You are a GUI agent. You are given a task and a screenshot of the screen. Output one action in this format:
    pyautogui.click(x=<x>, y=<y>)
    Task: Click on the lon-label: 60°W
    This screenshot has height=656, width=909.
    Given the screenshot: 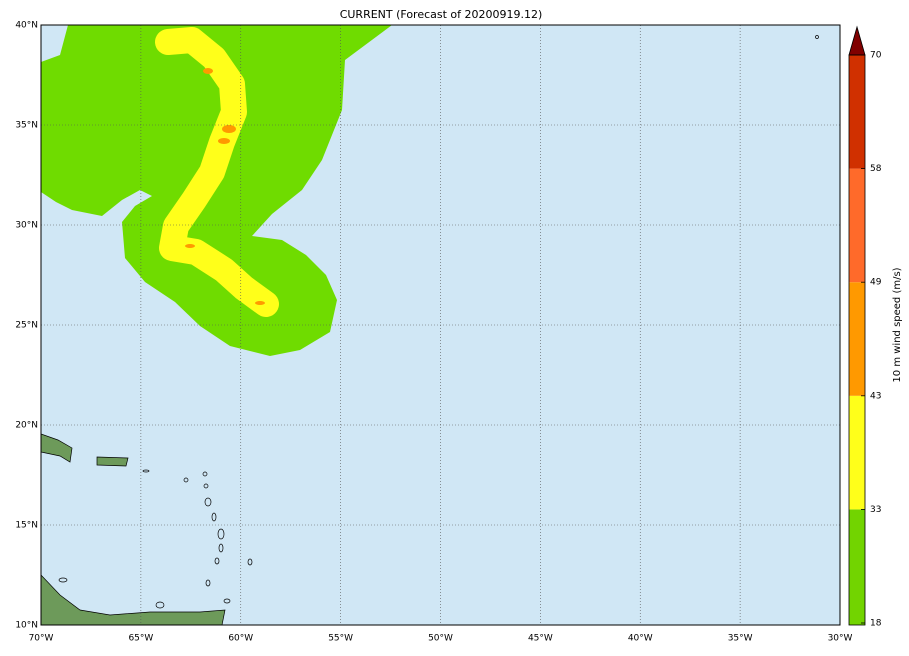 What is the action you would take?
    pyautogui.click(x=240, y=639)
    